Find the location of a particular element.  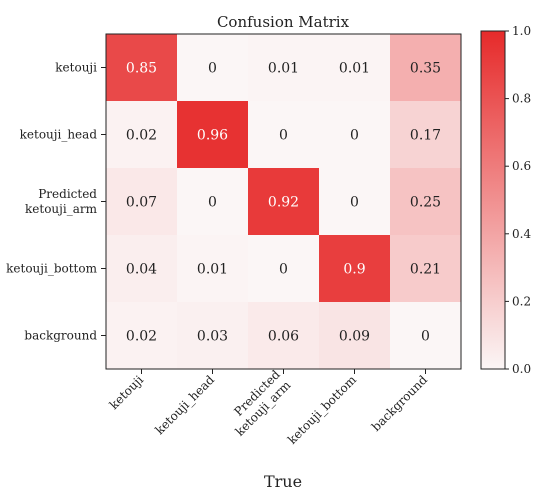

cell-value: 0.21 is located at coordinates (425, 270).